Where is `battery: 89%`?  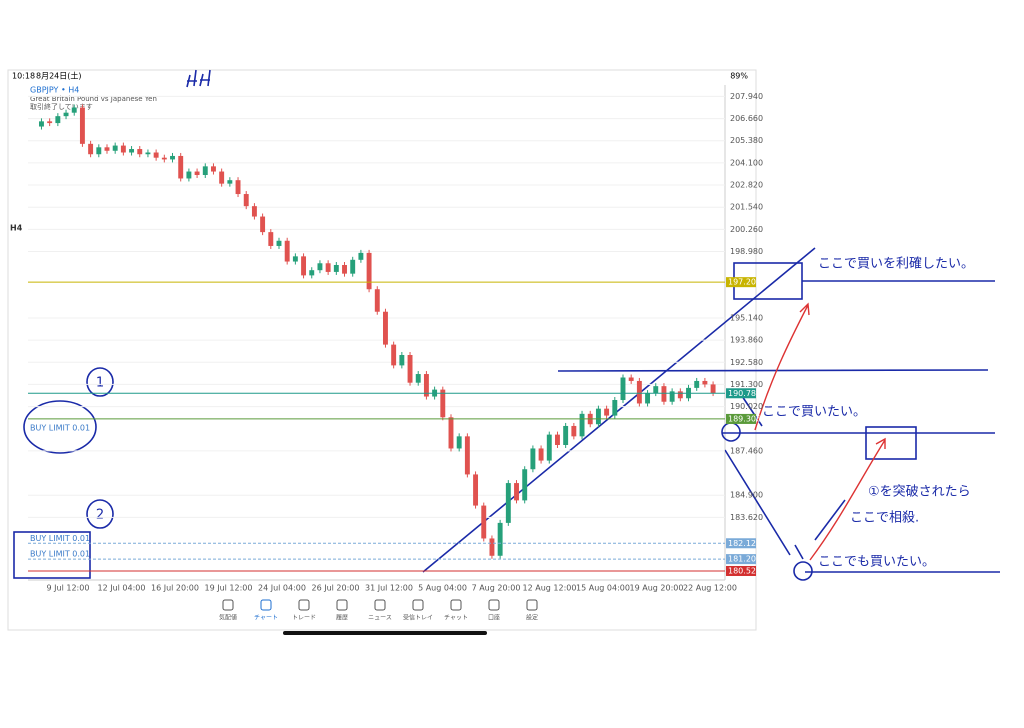
battery: 89% is located at coordinates (739, 76).